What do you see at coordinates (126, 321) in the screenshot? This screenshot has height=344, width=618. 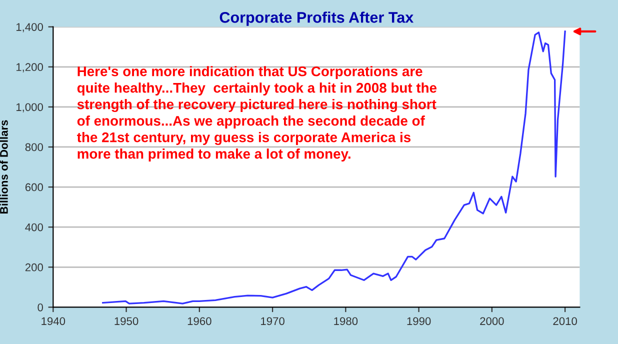 I see `x-tick-label: 1950` at bounding box center [126, 321].